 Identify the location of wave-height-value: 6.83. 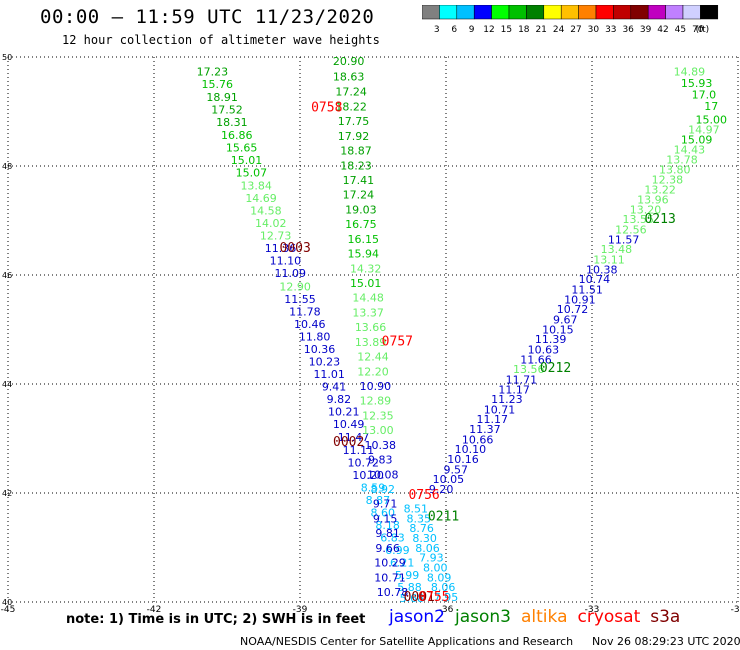
(392, 538).